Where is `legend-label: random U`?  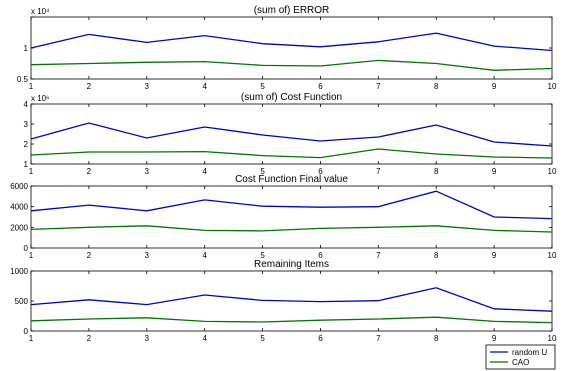 legend-label: random U is located at coordinates (529, 352).